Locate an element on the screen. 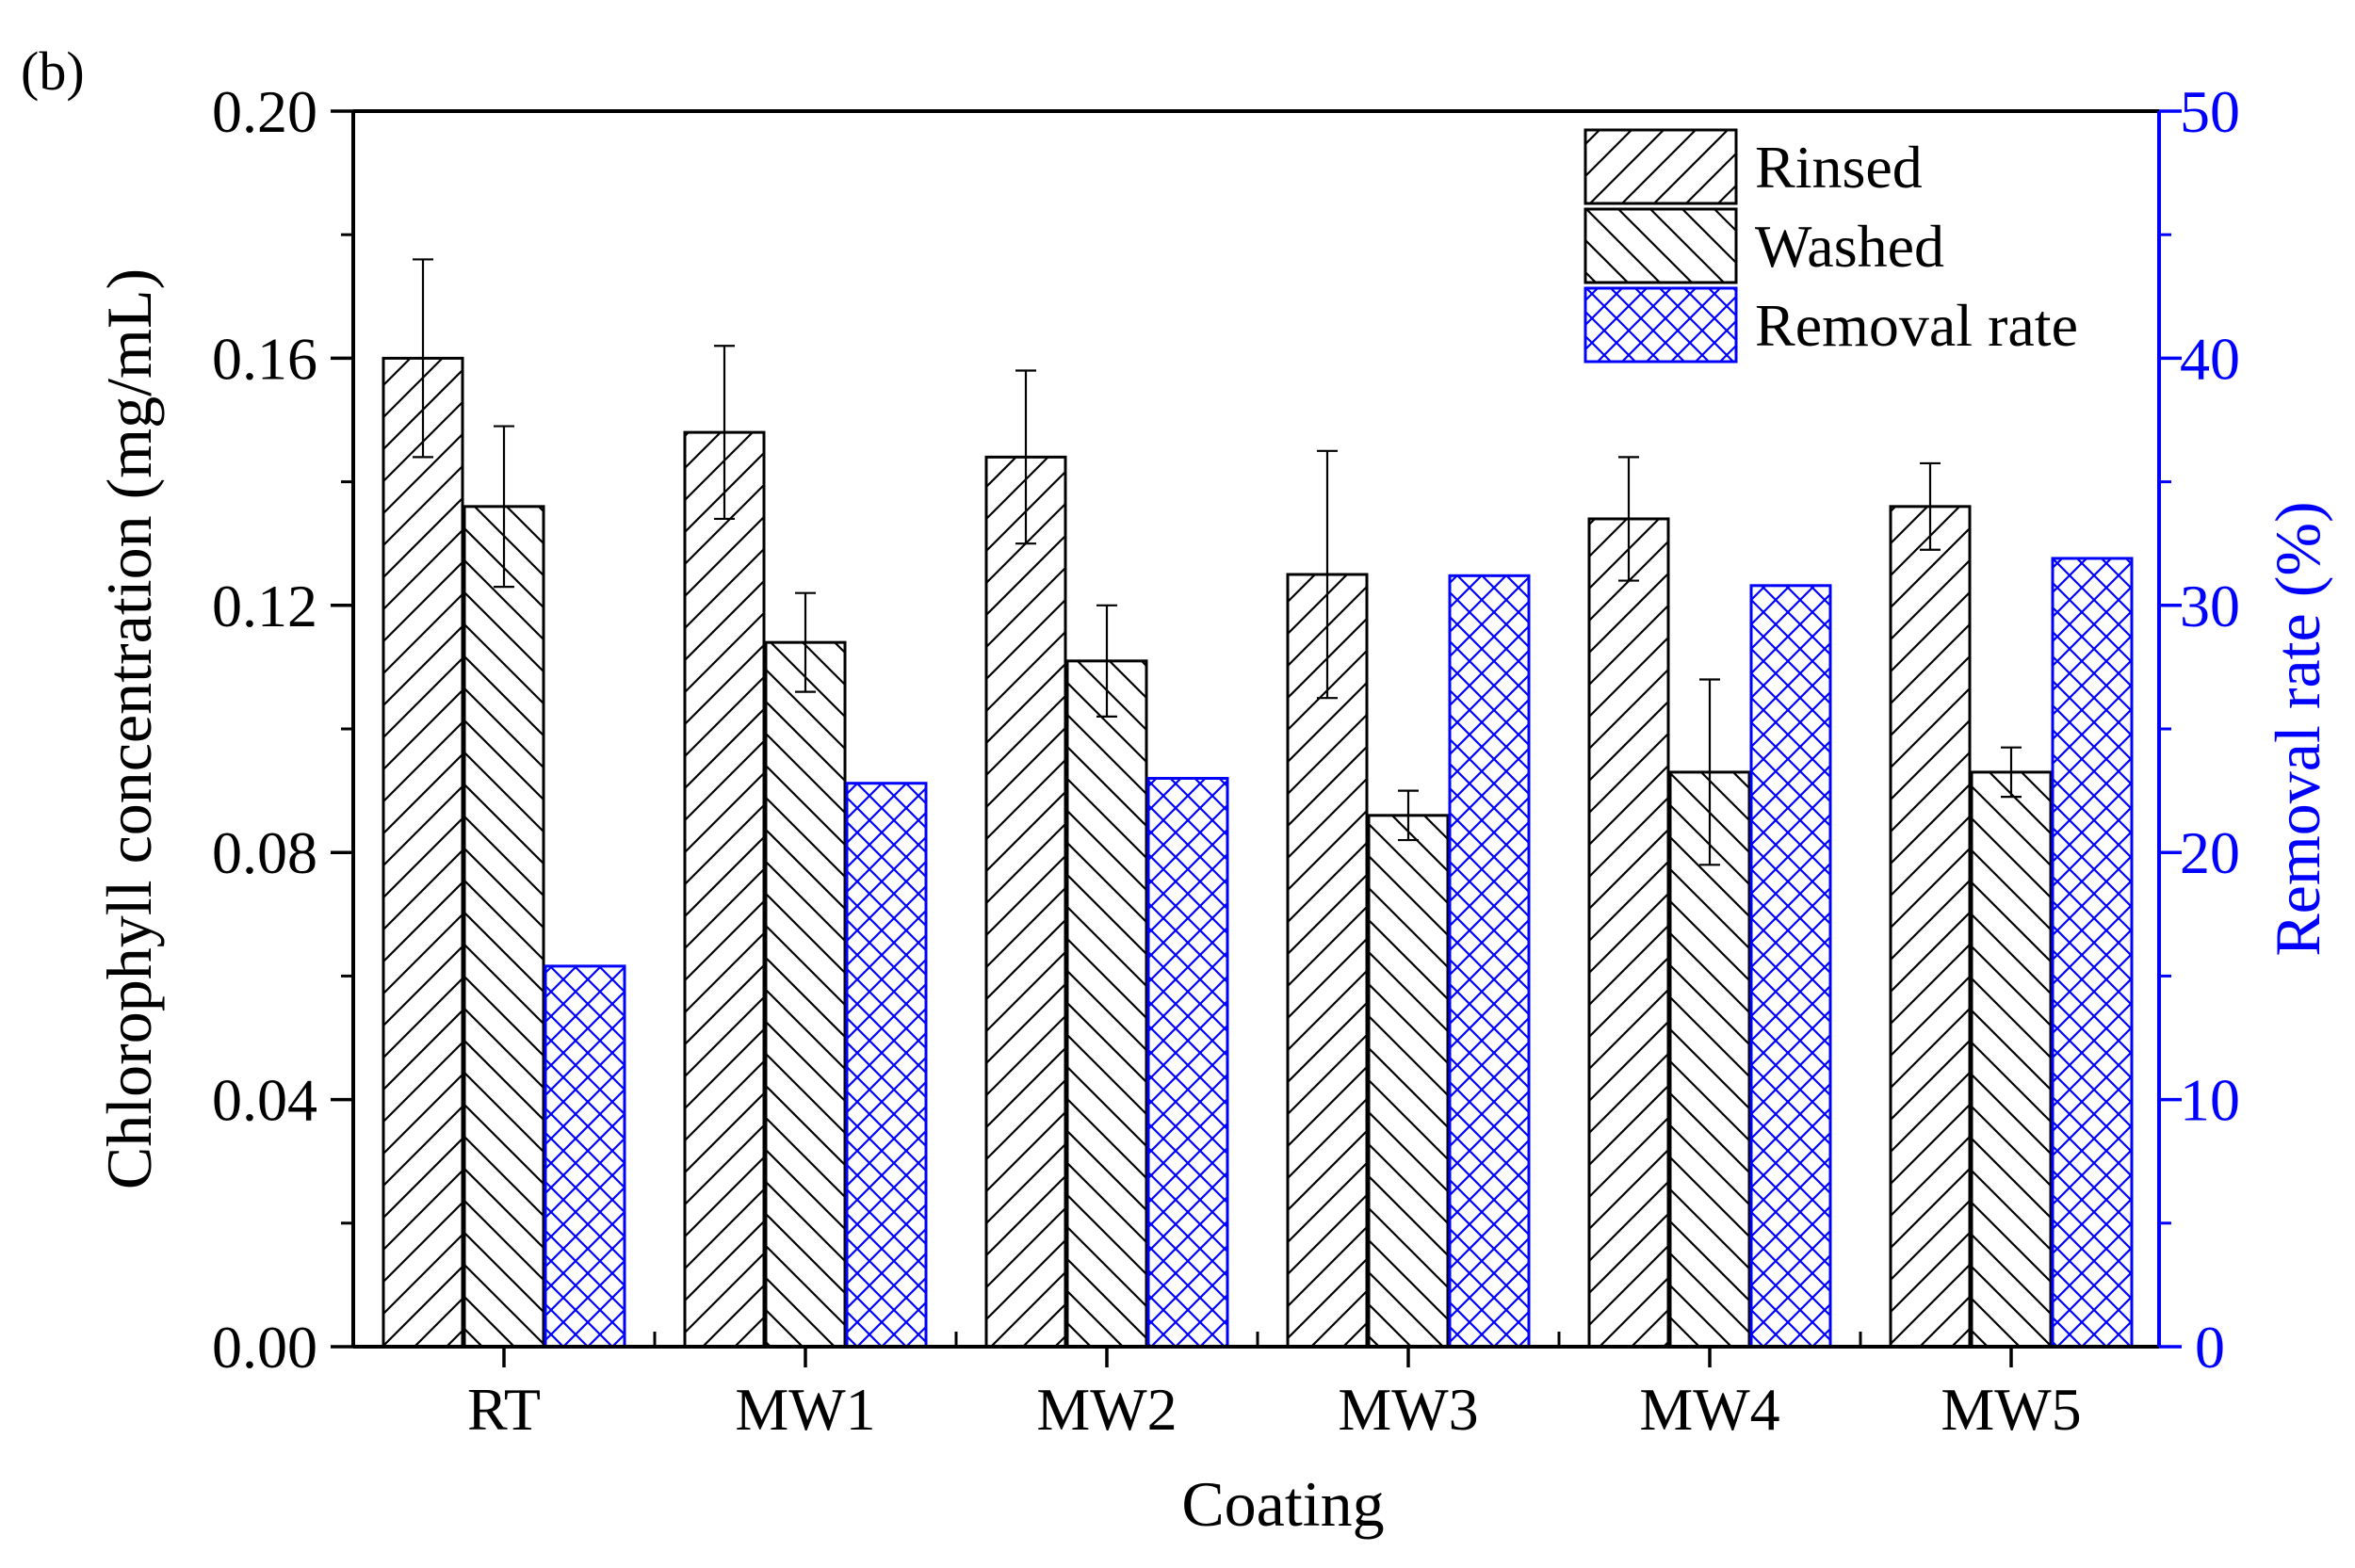  y-tick-label: 0.12 is located at coordinates (264, 606).